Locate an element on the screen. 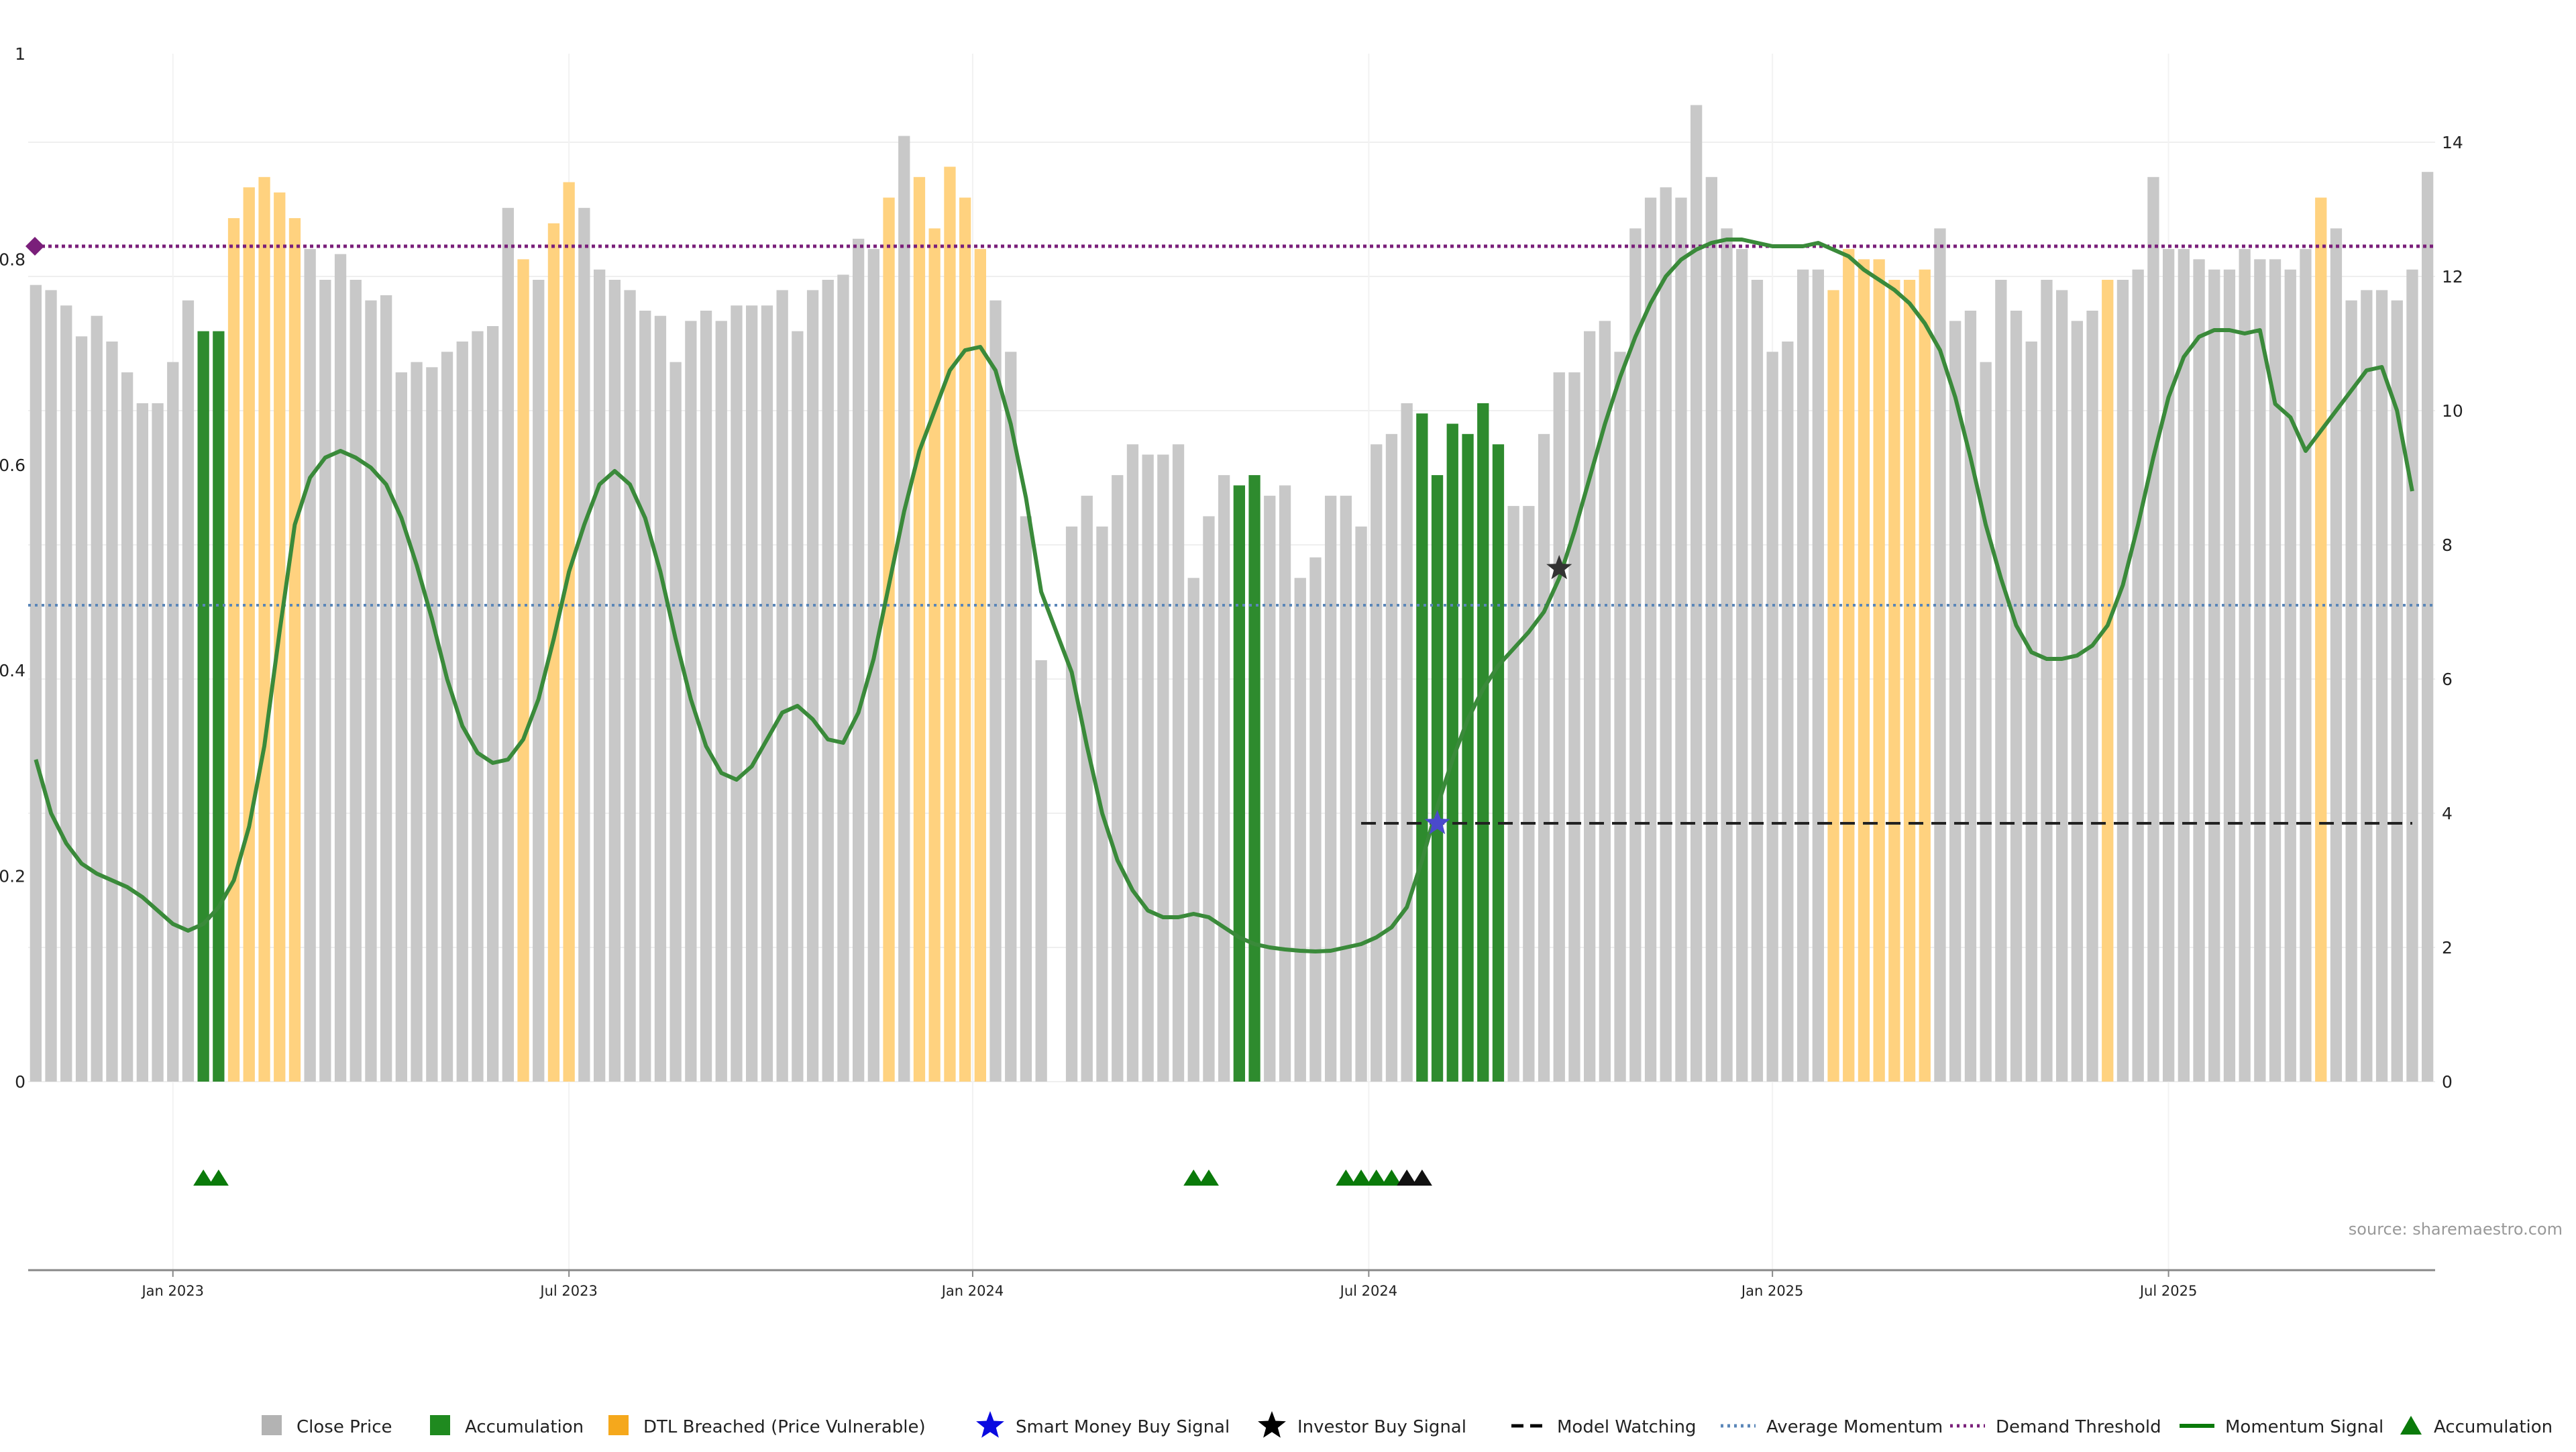  legend-item: Average Momentum is located at coordinates (1832, 1427).